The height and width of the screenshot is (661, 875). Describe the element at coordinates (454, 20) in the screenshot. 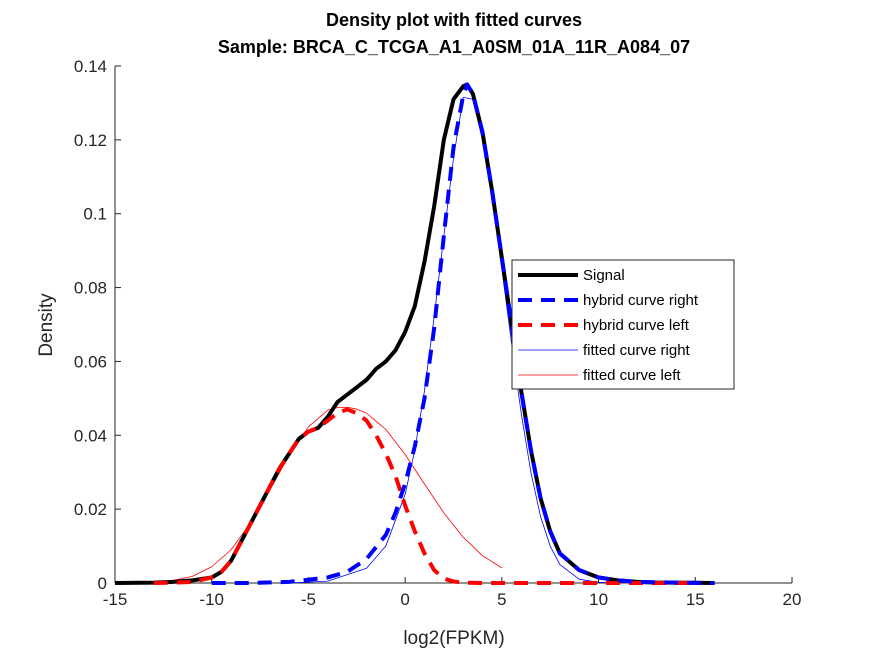

I see `chart-title: Density plot with fitted curves` at that location.